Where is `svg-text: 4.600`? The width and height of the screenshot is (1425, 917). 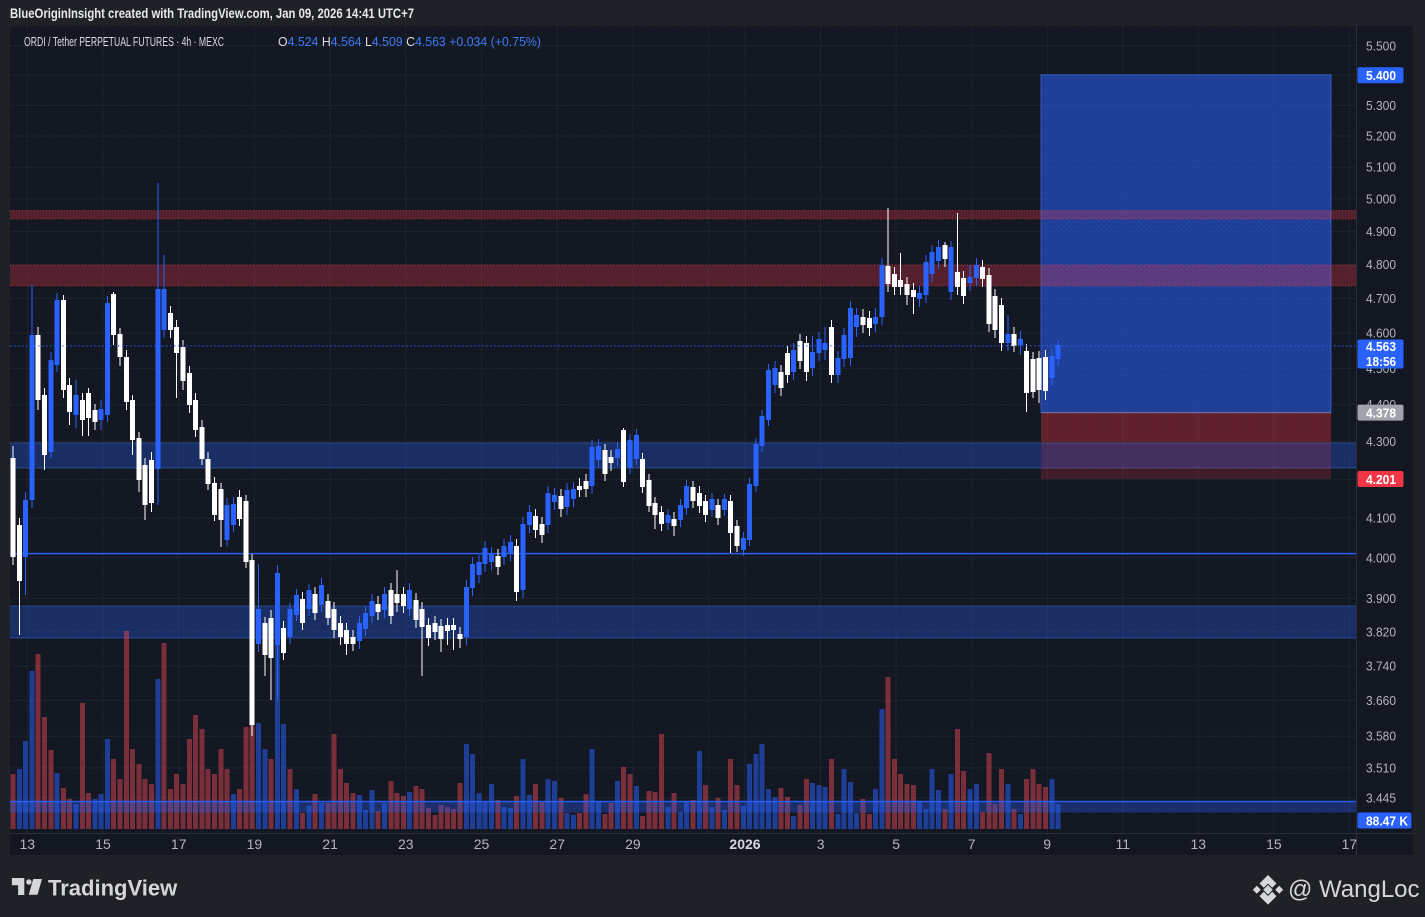
svg-text: 4.600 is located at coordinates (1381, 333).